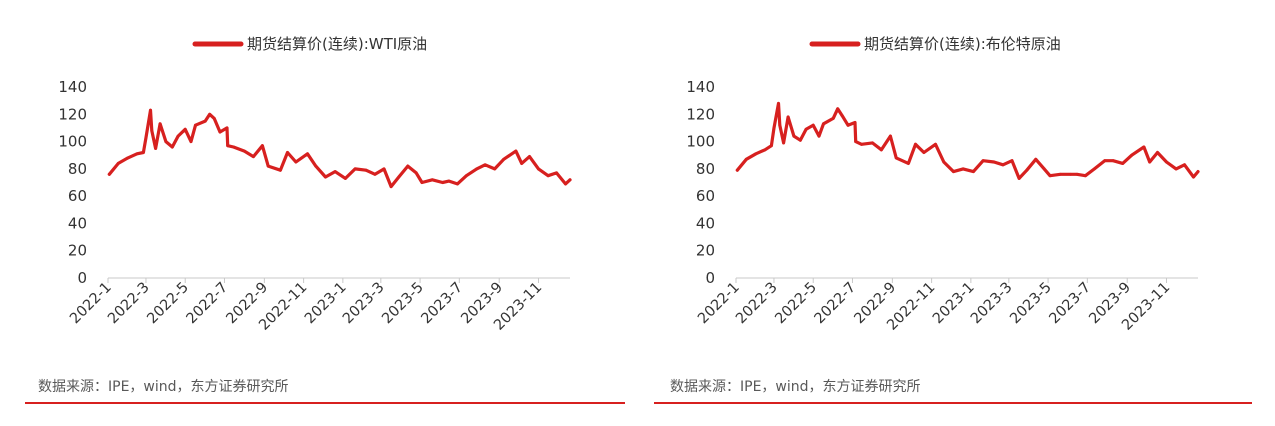 This screenshot has height=426, width=1275. What do you see at coordinates (77, 223) in the screenshot?
I see `y-tick-label: 40` at bounding box center [77, 223].